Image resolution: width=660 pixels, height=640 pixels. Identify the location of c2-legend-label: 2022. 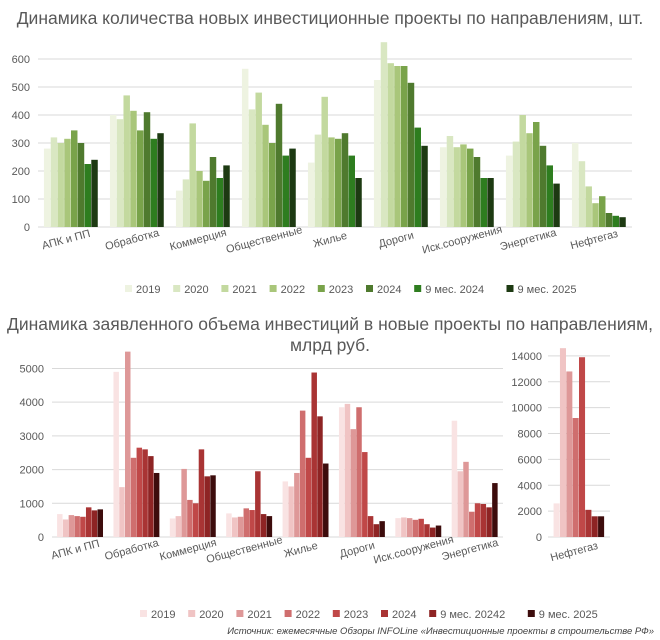
(308, 615).